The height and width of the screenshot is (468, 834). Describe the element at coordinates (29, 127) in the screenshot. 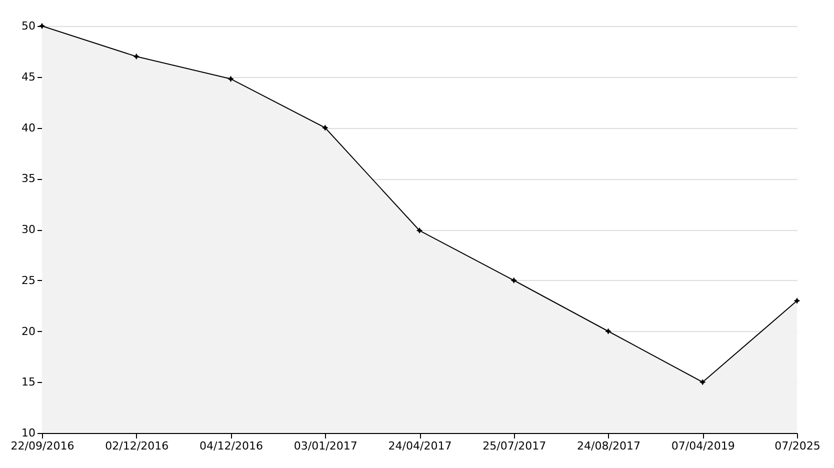

I see `y-tick-label: 40` at that location.